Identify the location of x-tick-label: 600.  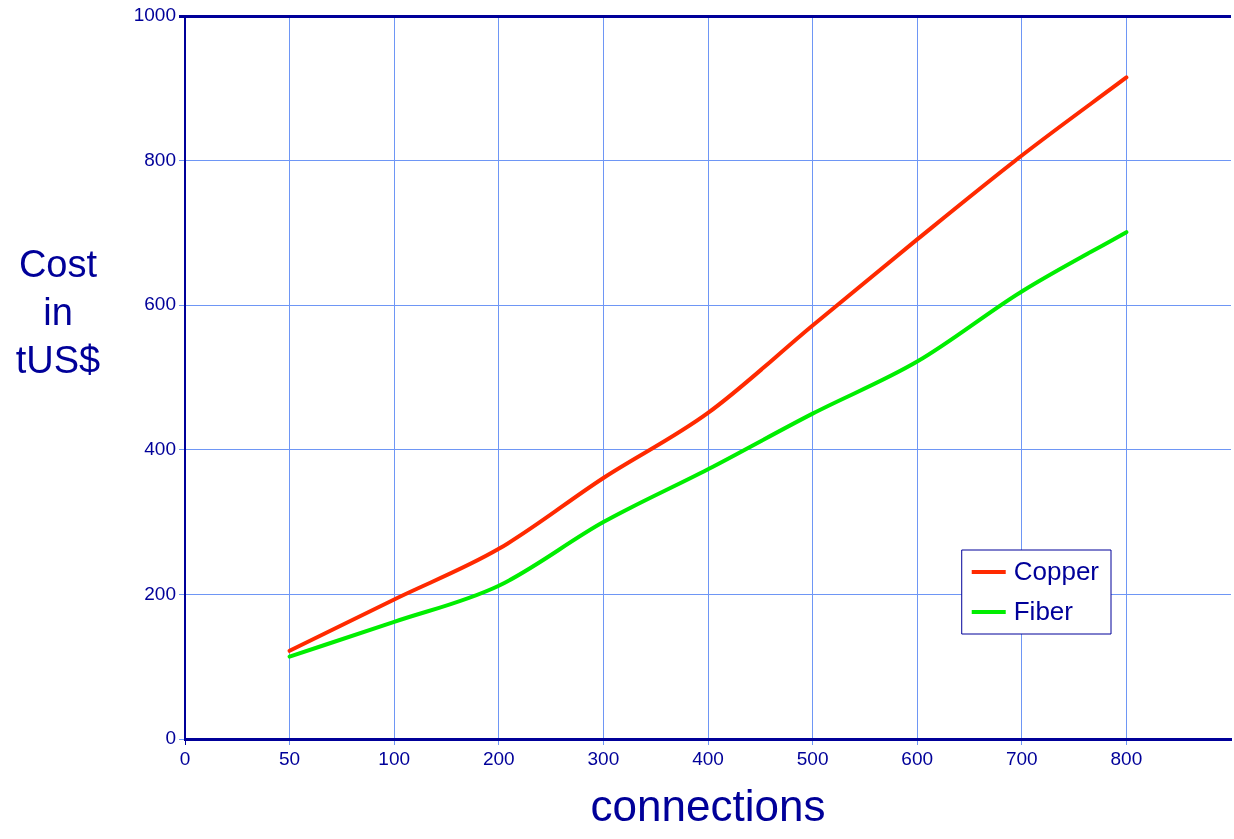
(917, 758).